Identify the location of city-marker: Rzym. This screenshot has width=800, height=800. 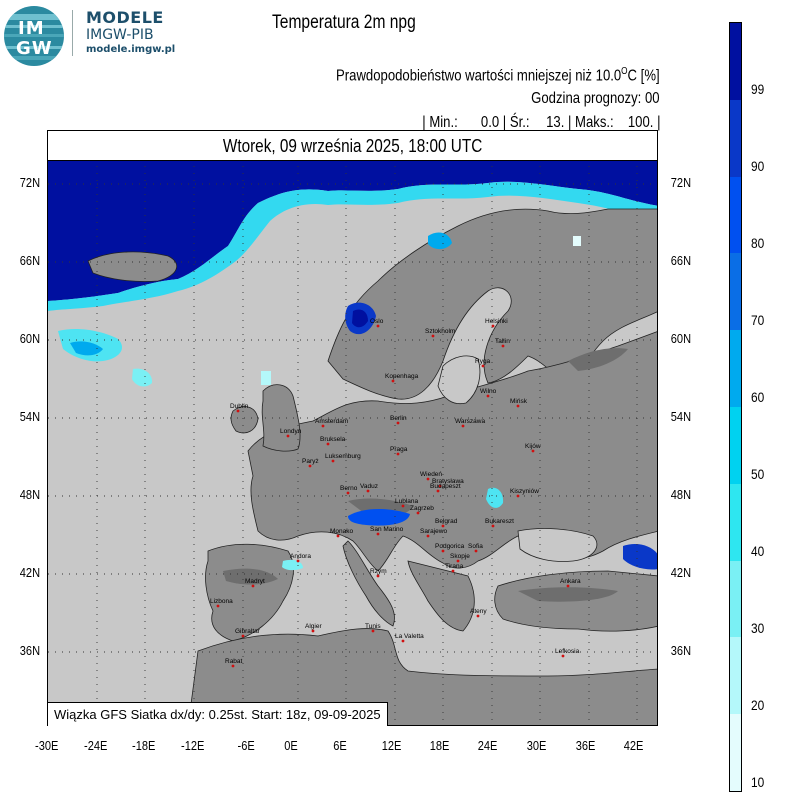
(378, 573).